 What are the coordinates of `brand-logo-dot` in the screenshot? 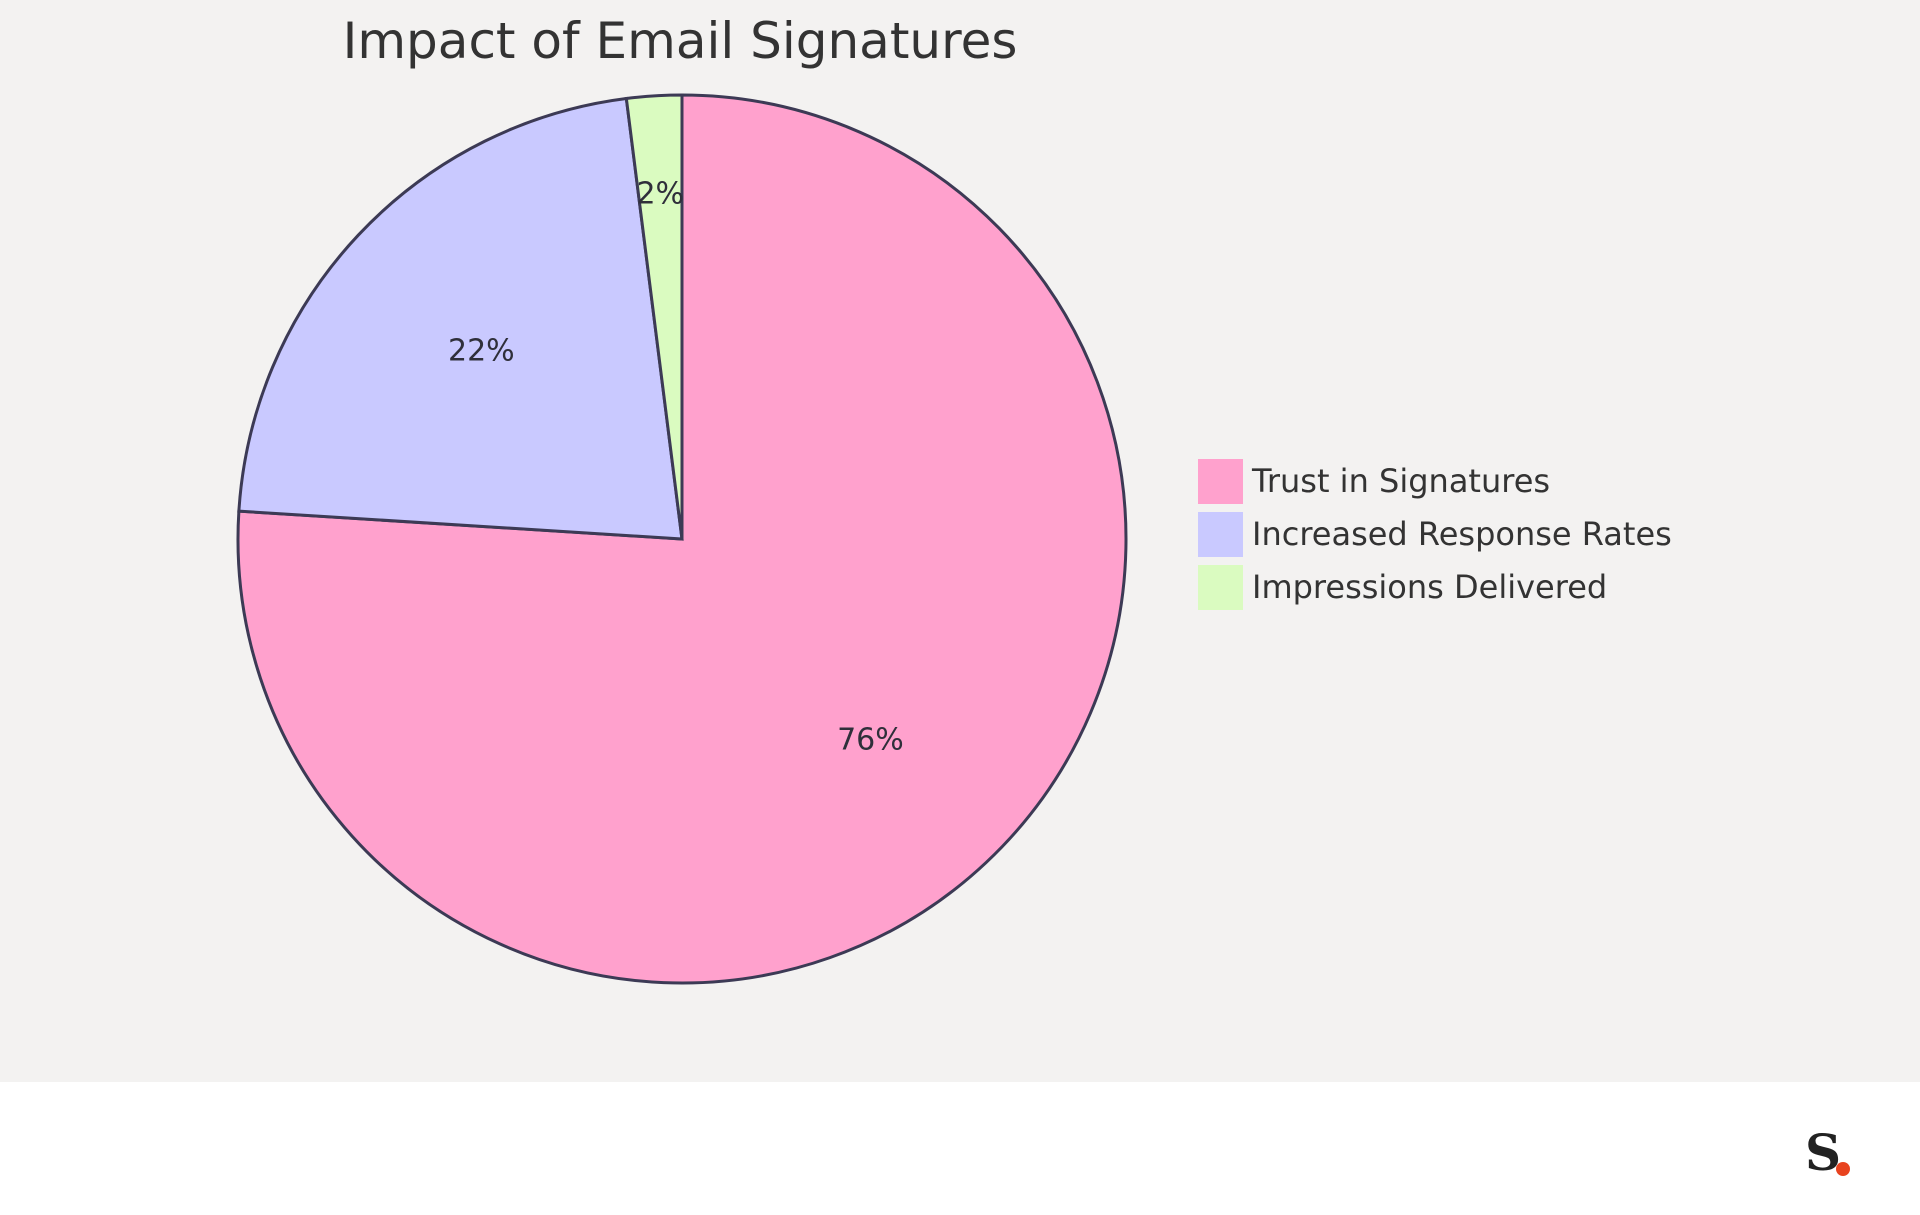 It's located at (1843, 1169).